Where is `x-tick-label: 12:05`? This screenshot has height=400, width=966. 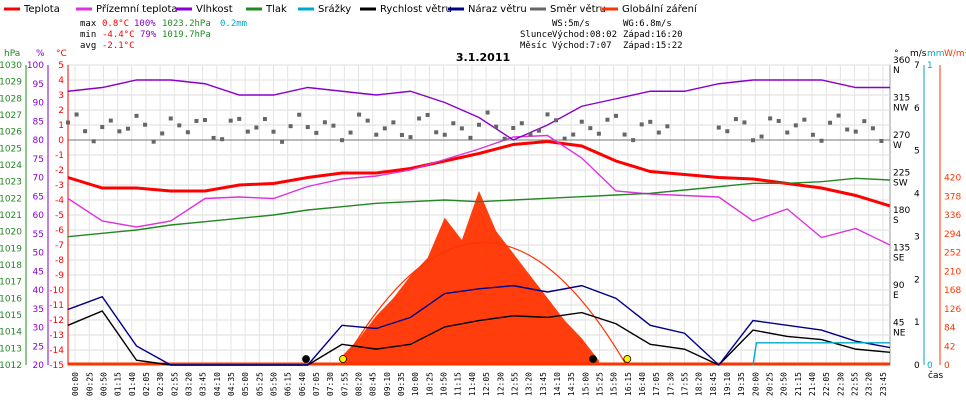
x-tick-label: 12:05 is located at coordinates (486, 384).